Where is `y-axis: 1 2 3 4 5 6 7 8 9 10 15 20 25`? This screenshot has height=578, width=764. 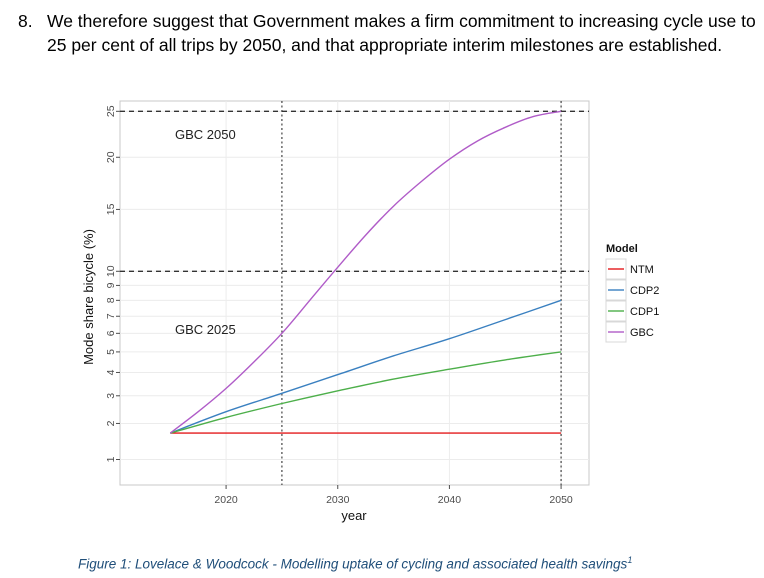 y-axis: 1 2 3 4 5 6 7 8 9 10 15 20 25 is located at coordinates (112, 283).